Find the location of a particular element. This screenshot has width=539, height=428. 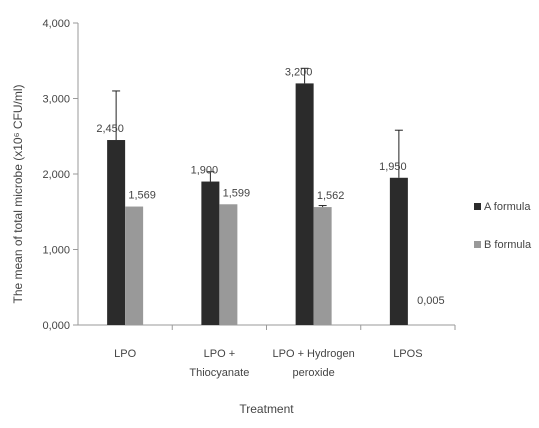

data-label: 0,005 is located at coordinates (431, 301).